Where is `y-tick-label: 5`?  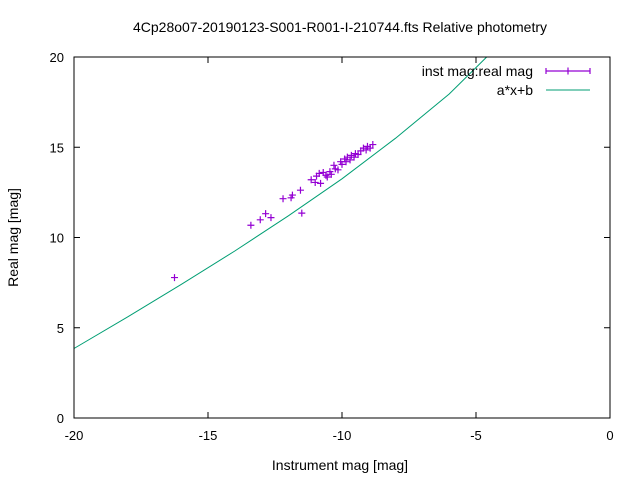 y-tick-label: 5 is located at coordinates (60, 328).